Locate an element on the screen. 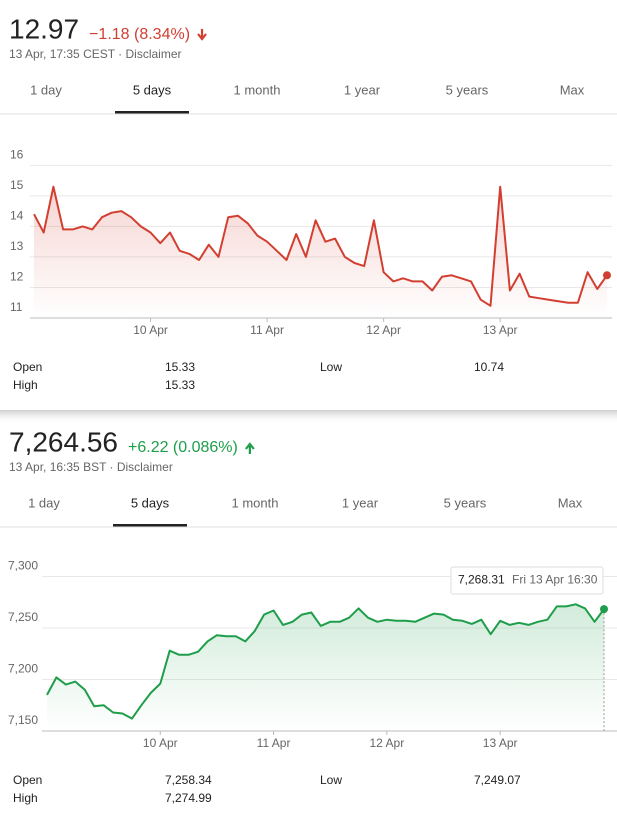 This screenshot has height=813, width=617. y-tick-label: 13 is located at coordinates (17, 246).